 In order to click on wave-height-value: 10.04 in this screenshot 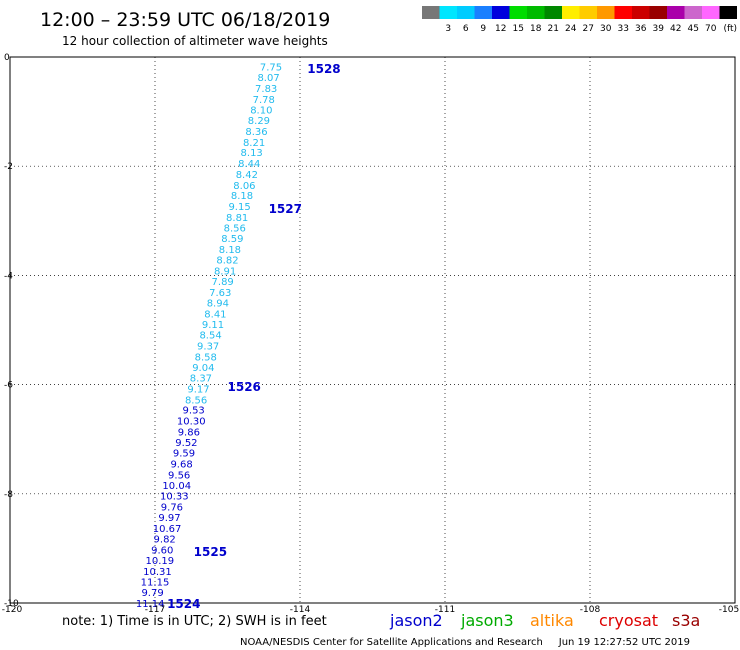, I will do `click(176, 486)`.